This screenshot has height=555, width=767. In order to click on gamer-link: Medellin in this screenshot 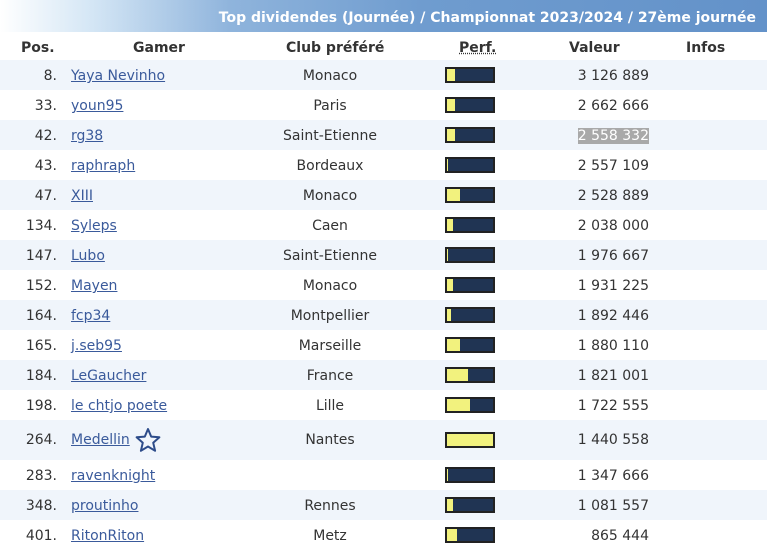, I will do `click(100, 440)`.